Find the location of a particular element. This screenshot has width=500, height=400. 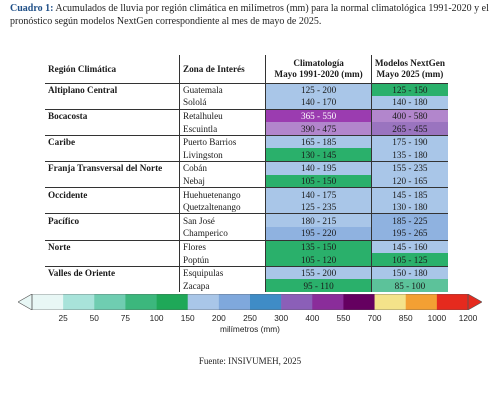

climatology-value: 105 - 120 is located at coordinates (318, 260).